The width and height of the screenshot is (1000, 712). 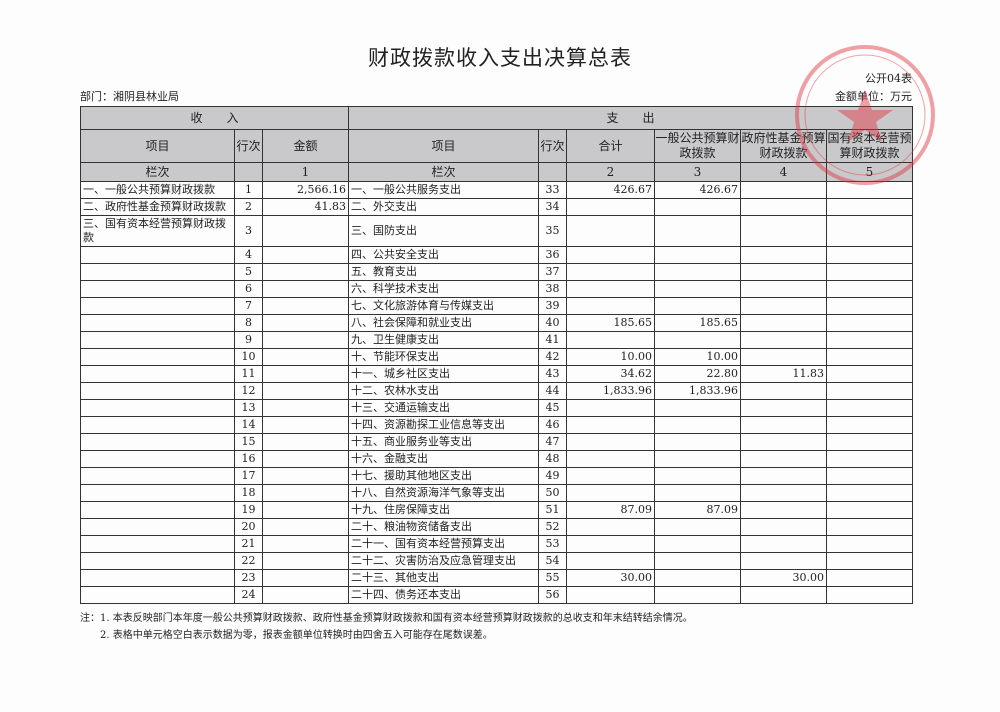 I want to click on cell-general: 1,833.96, so click(x=697, y=391).